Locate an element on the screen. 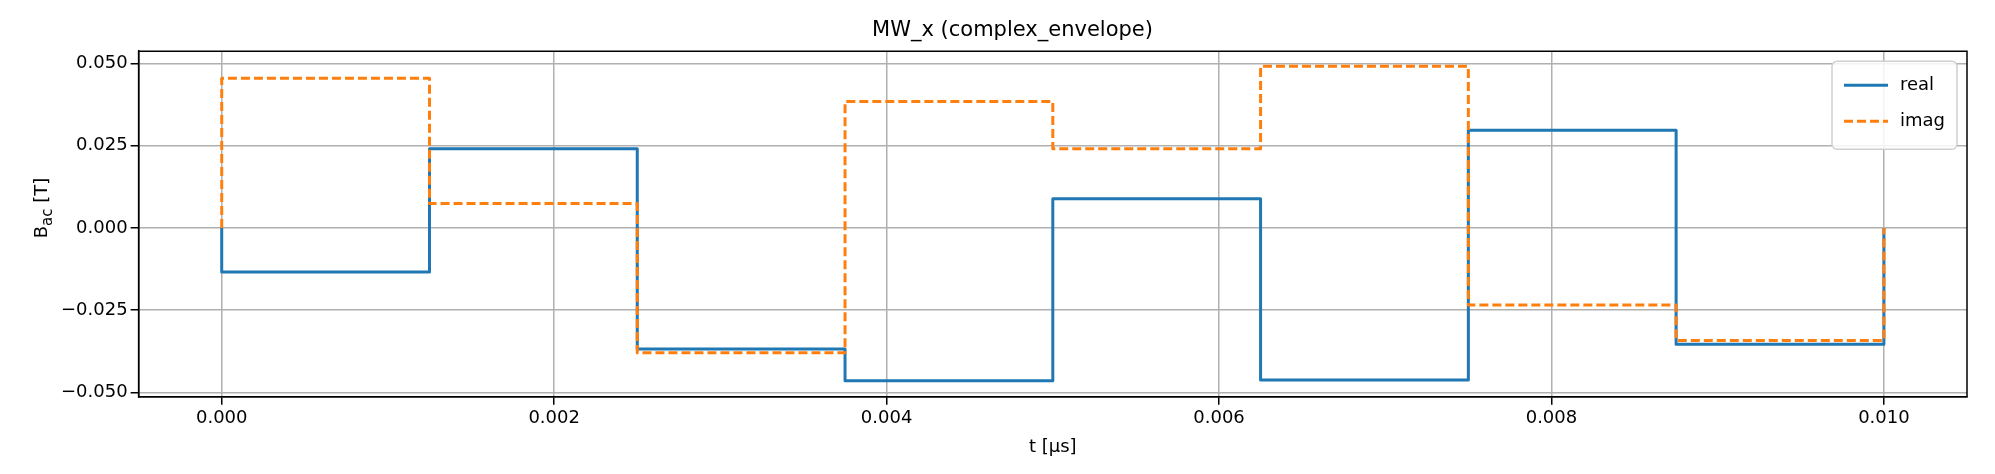 The image size is (1995, 474). y-tick-label: −0.025 is located at coordinates (94, 308).